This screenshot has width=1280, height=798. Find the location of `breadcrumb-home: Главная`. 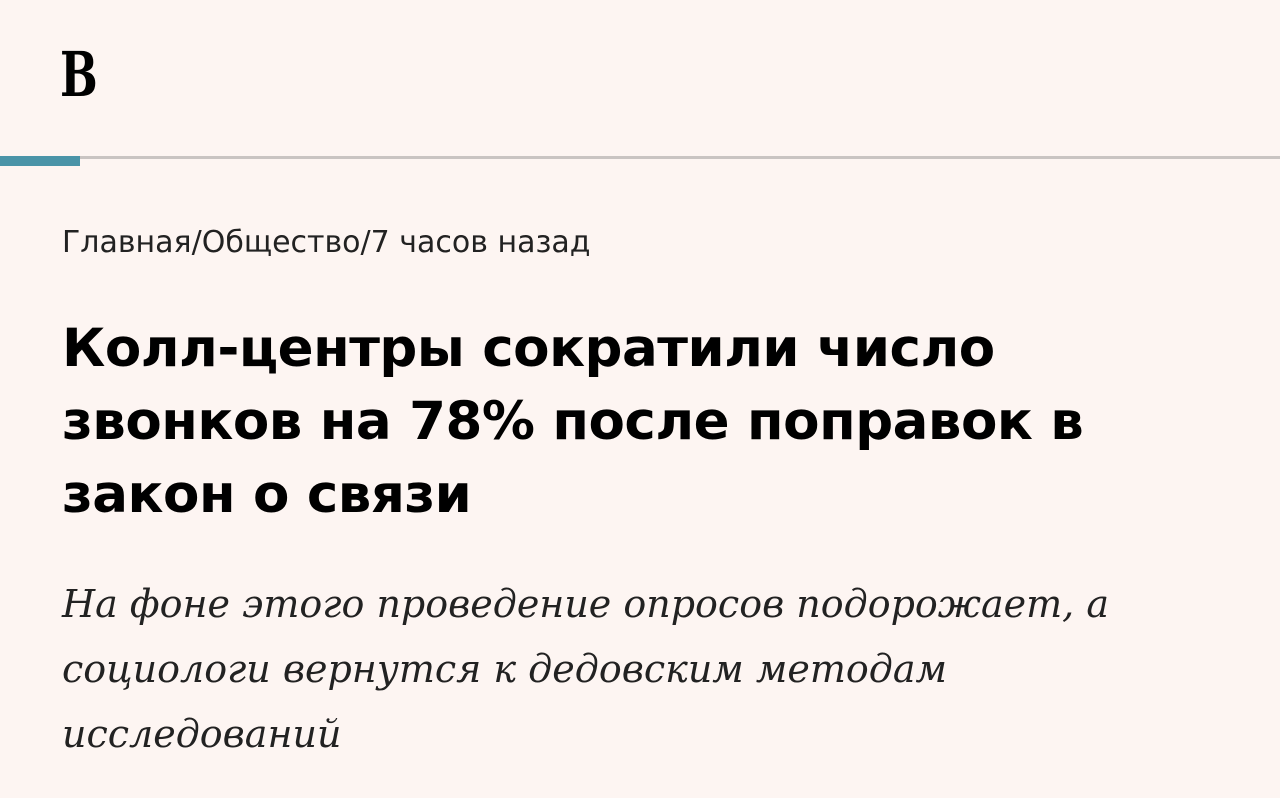

breadcrumb-home: Главная is located at coordinates (127, 242).